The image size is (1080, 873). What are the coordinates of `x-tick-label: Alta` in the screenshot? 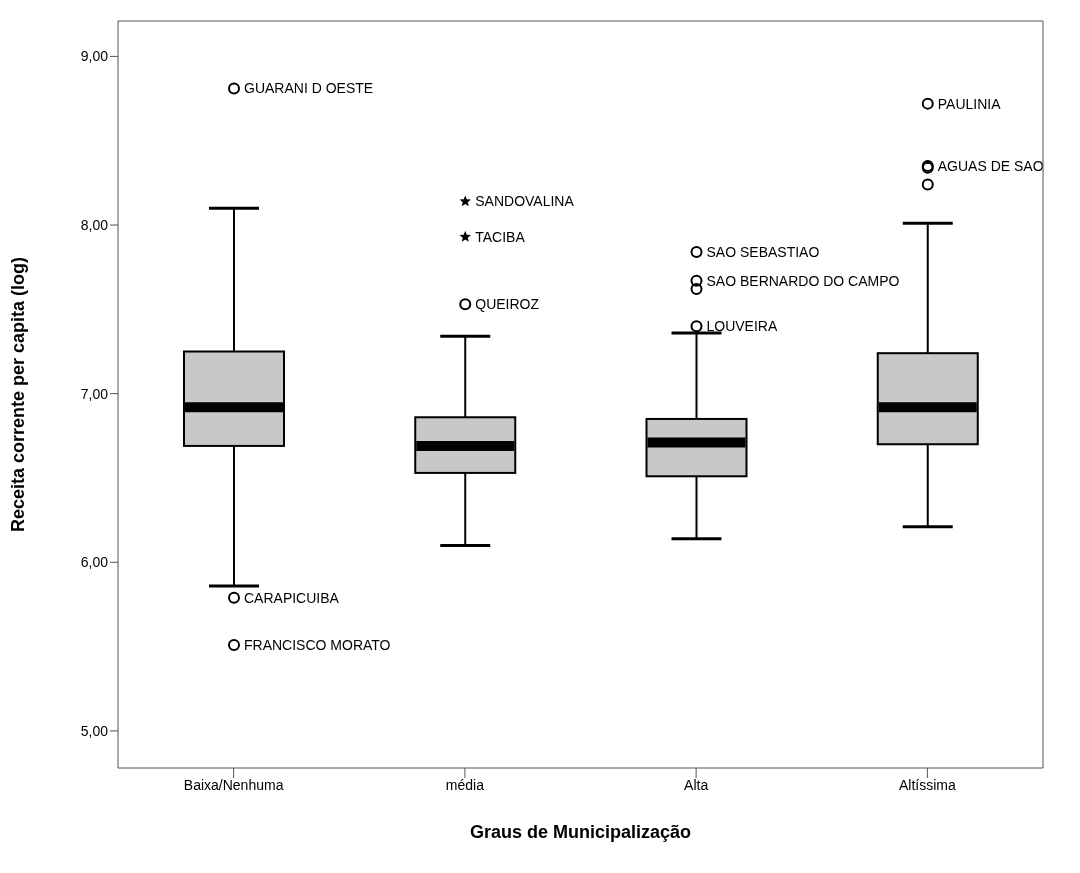 It's located at (696, 784).